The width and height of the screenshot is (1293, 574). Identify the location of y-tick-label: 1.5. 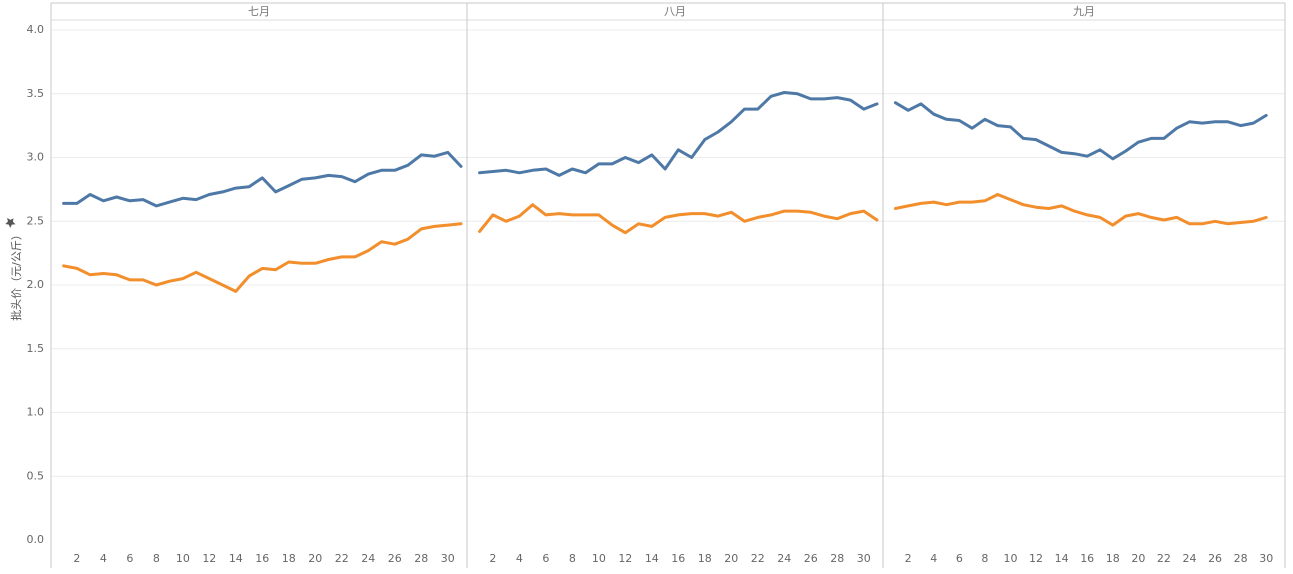
(36, 348).